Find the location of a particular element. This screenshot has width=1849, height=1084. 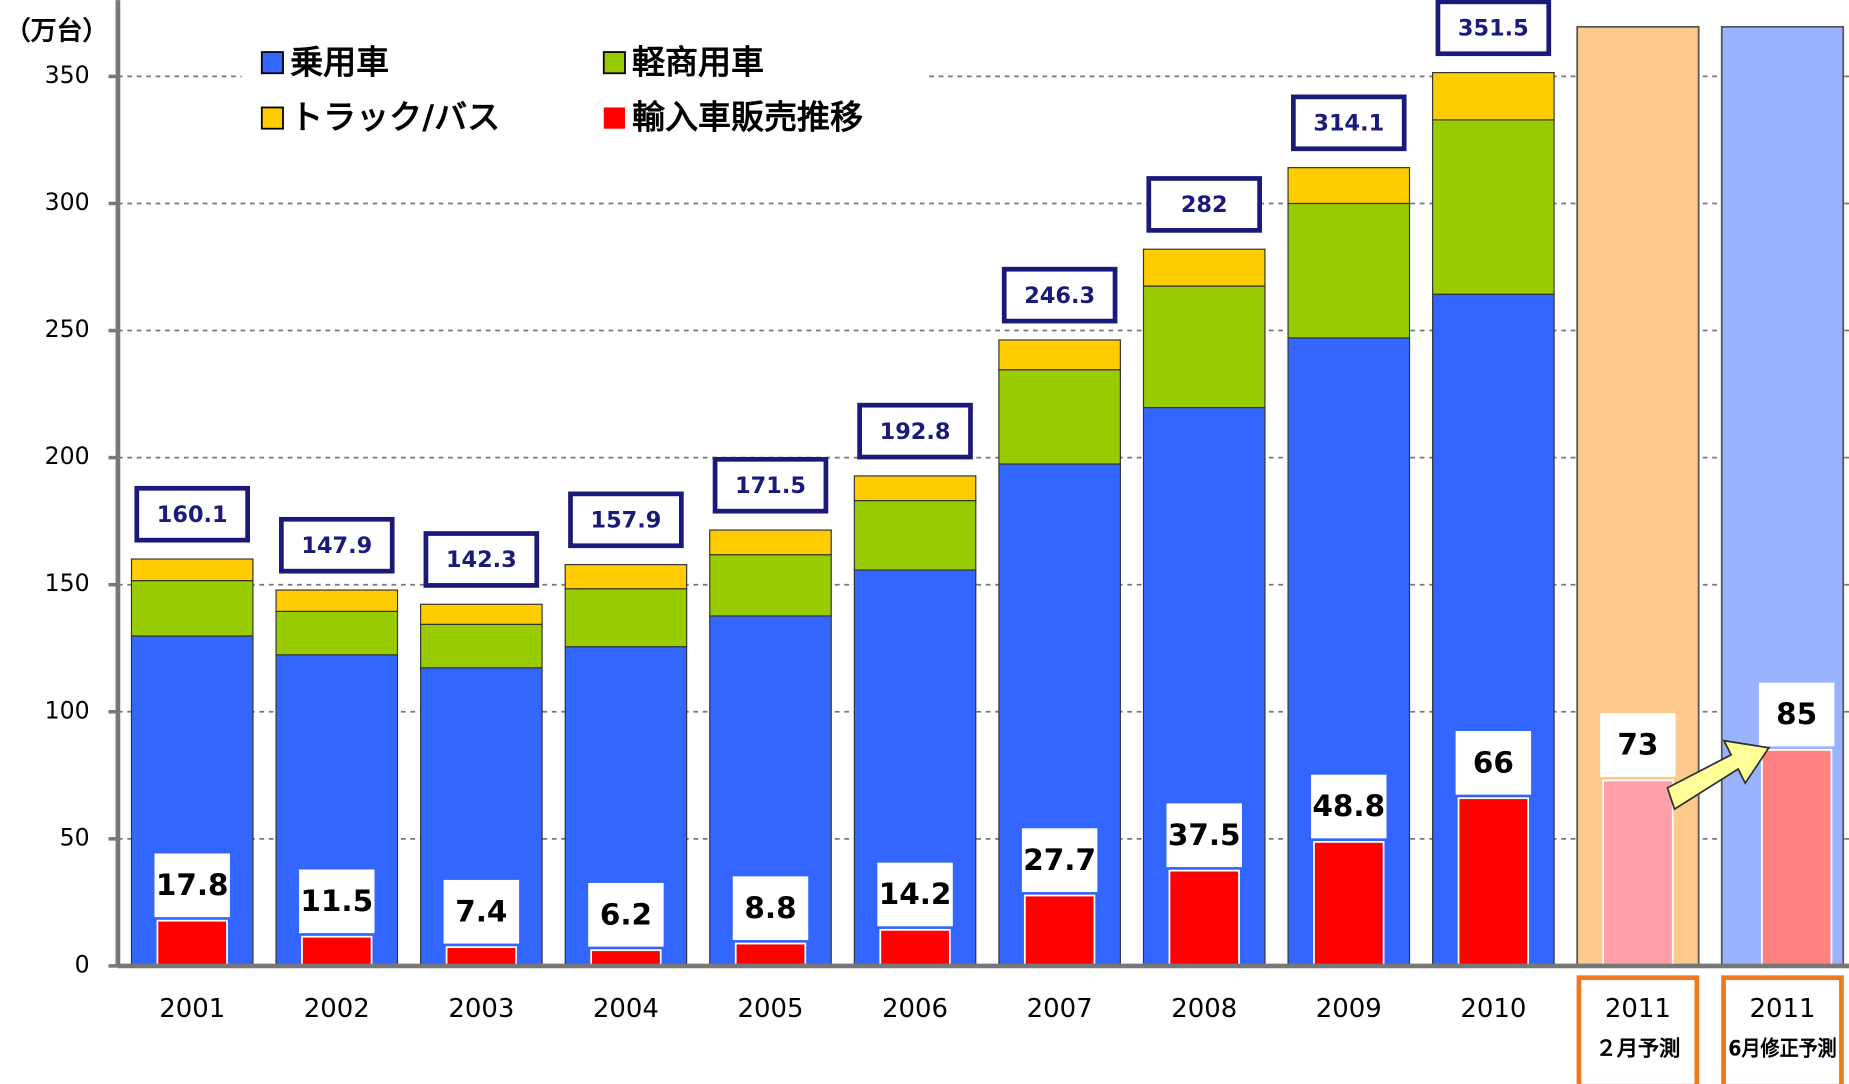

value-label: 7.4 is located at coordinates (481, 911).